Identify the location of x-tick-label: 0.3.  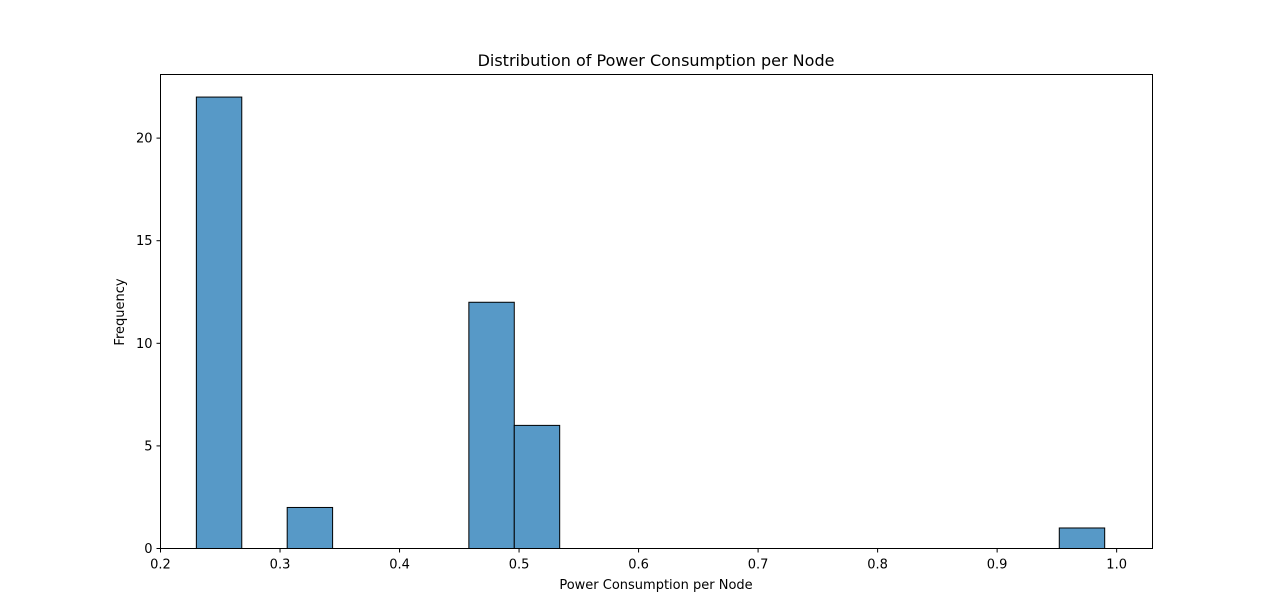
(280, 565).